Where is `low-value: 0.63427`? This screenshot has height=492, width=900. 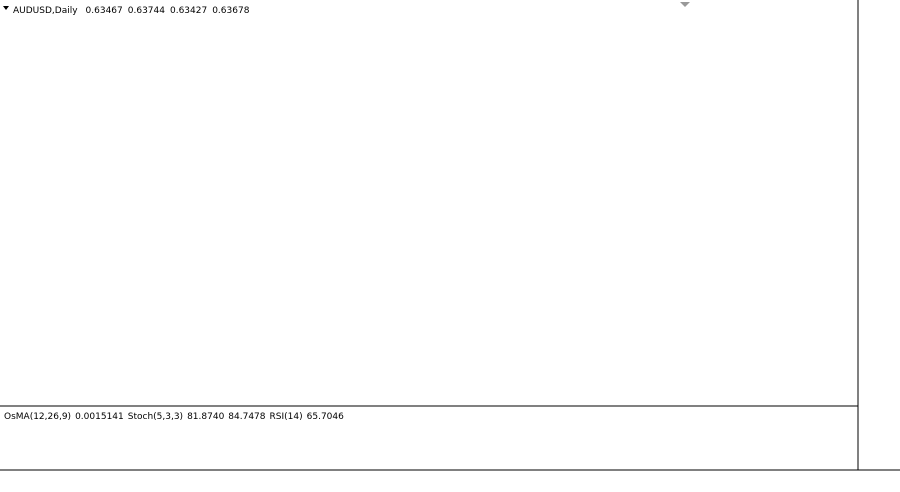
low-value: 0.63427 is located at coordinates (188, 11).